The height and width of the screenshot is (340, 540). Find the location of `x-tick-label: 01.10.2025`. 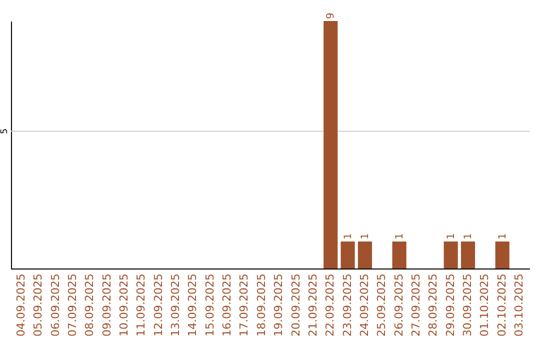

x-tick-label: 01.10.2025 is located at coordinates (485, 305).